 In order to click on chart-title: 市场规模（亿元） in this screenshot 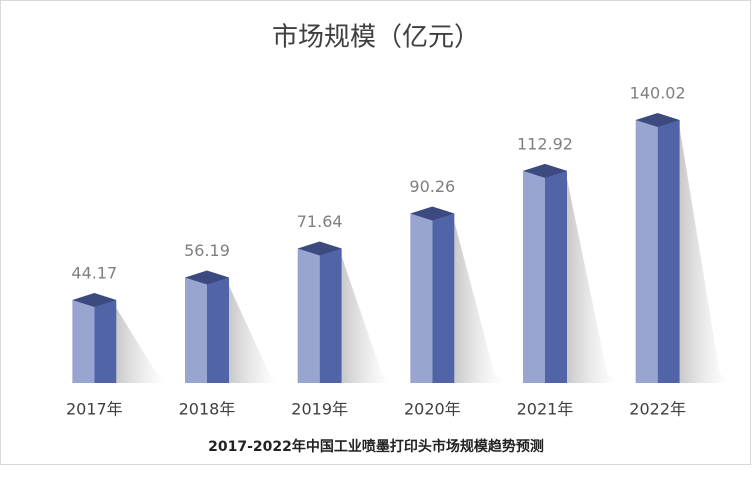, I will do `click(376, 38)`.